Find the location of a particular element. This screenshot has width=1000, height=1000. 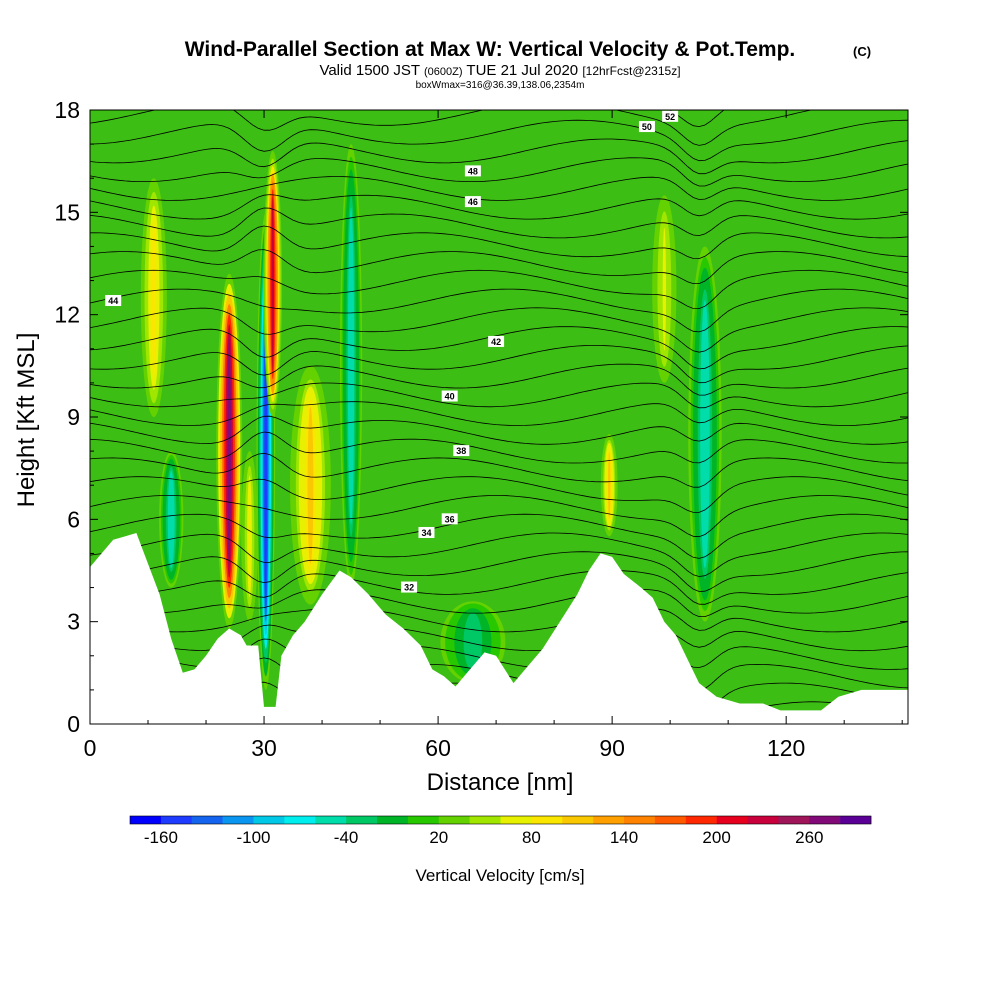

x-tick-label: 90 is located at coordinates (612, 748).